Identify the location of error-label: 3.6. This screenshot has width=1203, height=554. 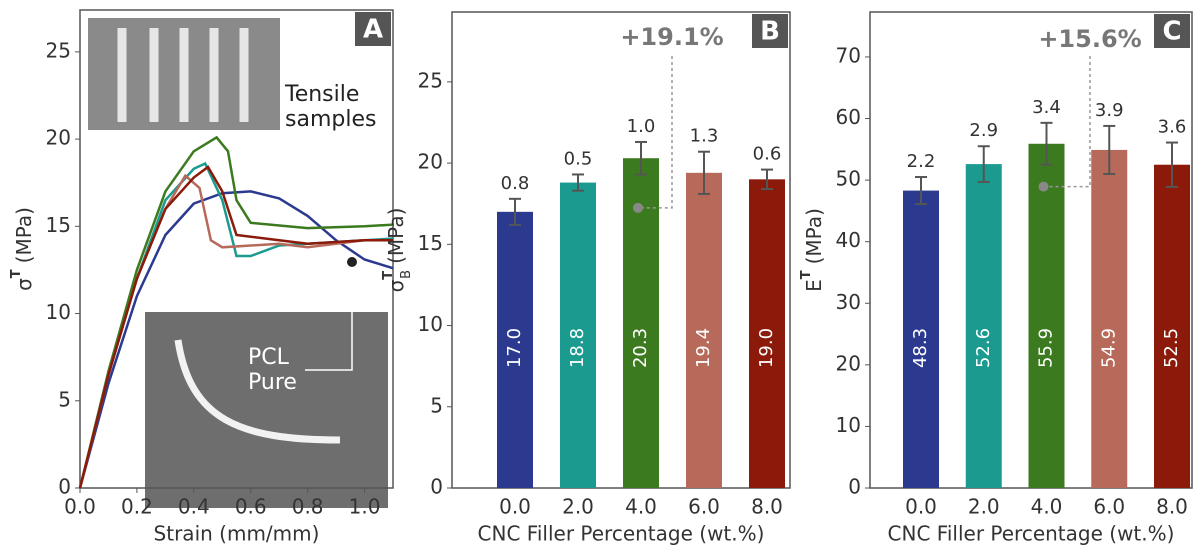
(1172, 127).